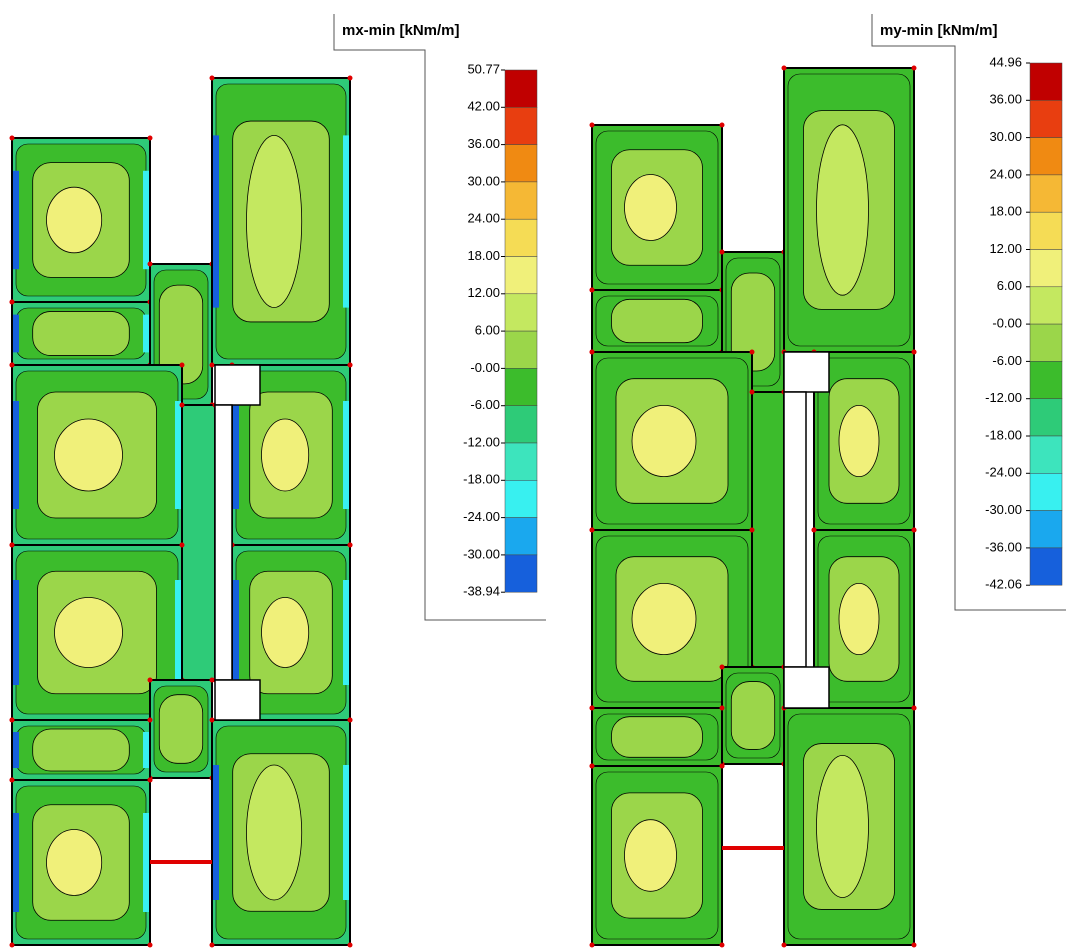  I want to click on legend-title: my-min [kNm/m], so click(939, 30).